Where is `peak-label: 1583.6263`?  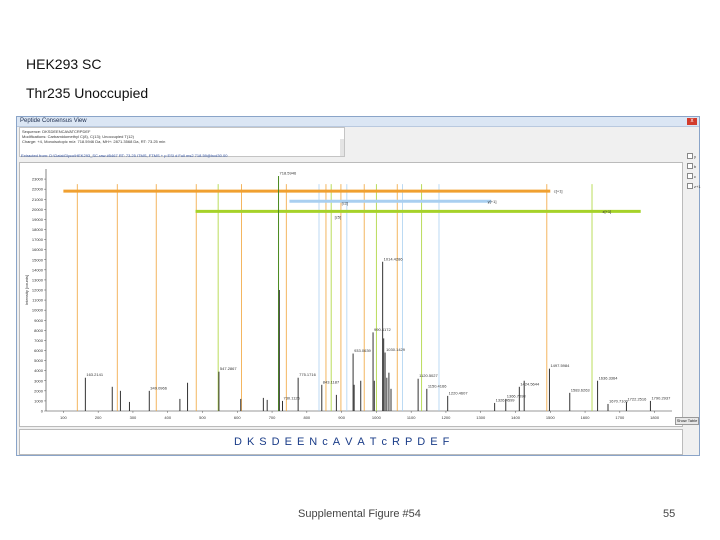 peak-label: 1583.6263 is located at coordinates (581, 389).